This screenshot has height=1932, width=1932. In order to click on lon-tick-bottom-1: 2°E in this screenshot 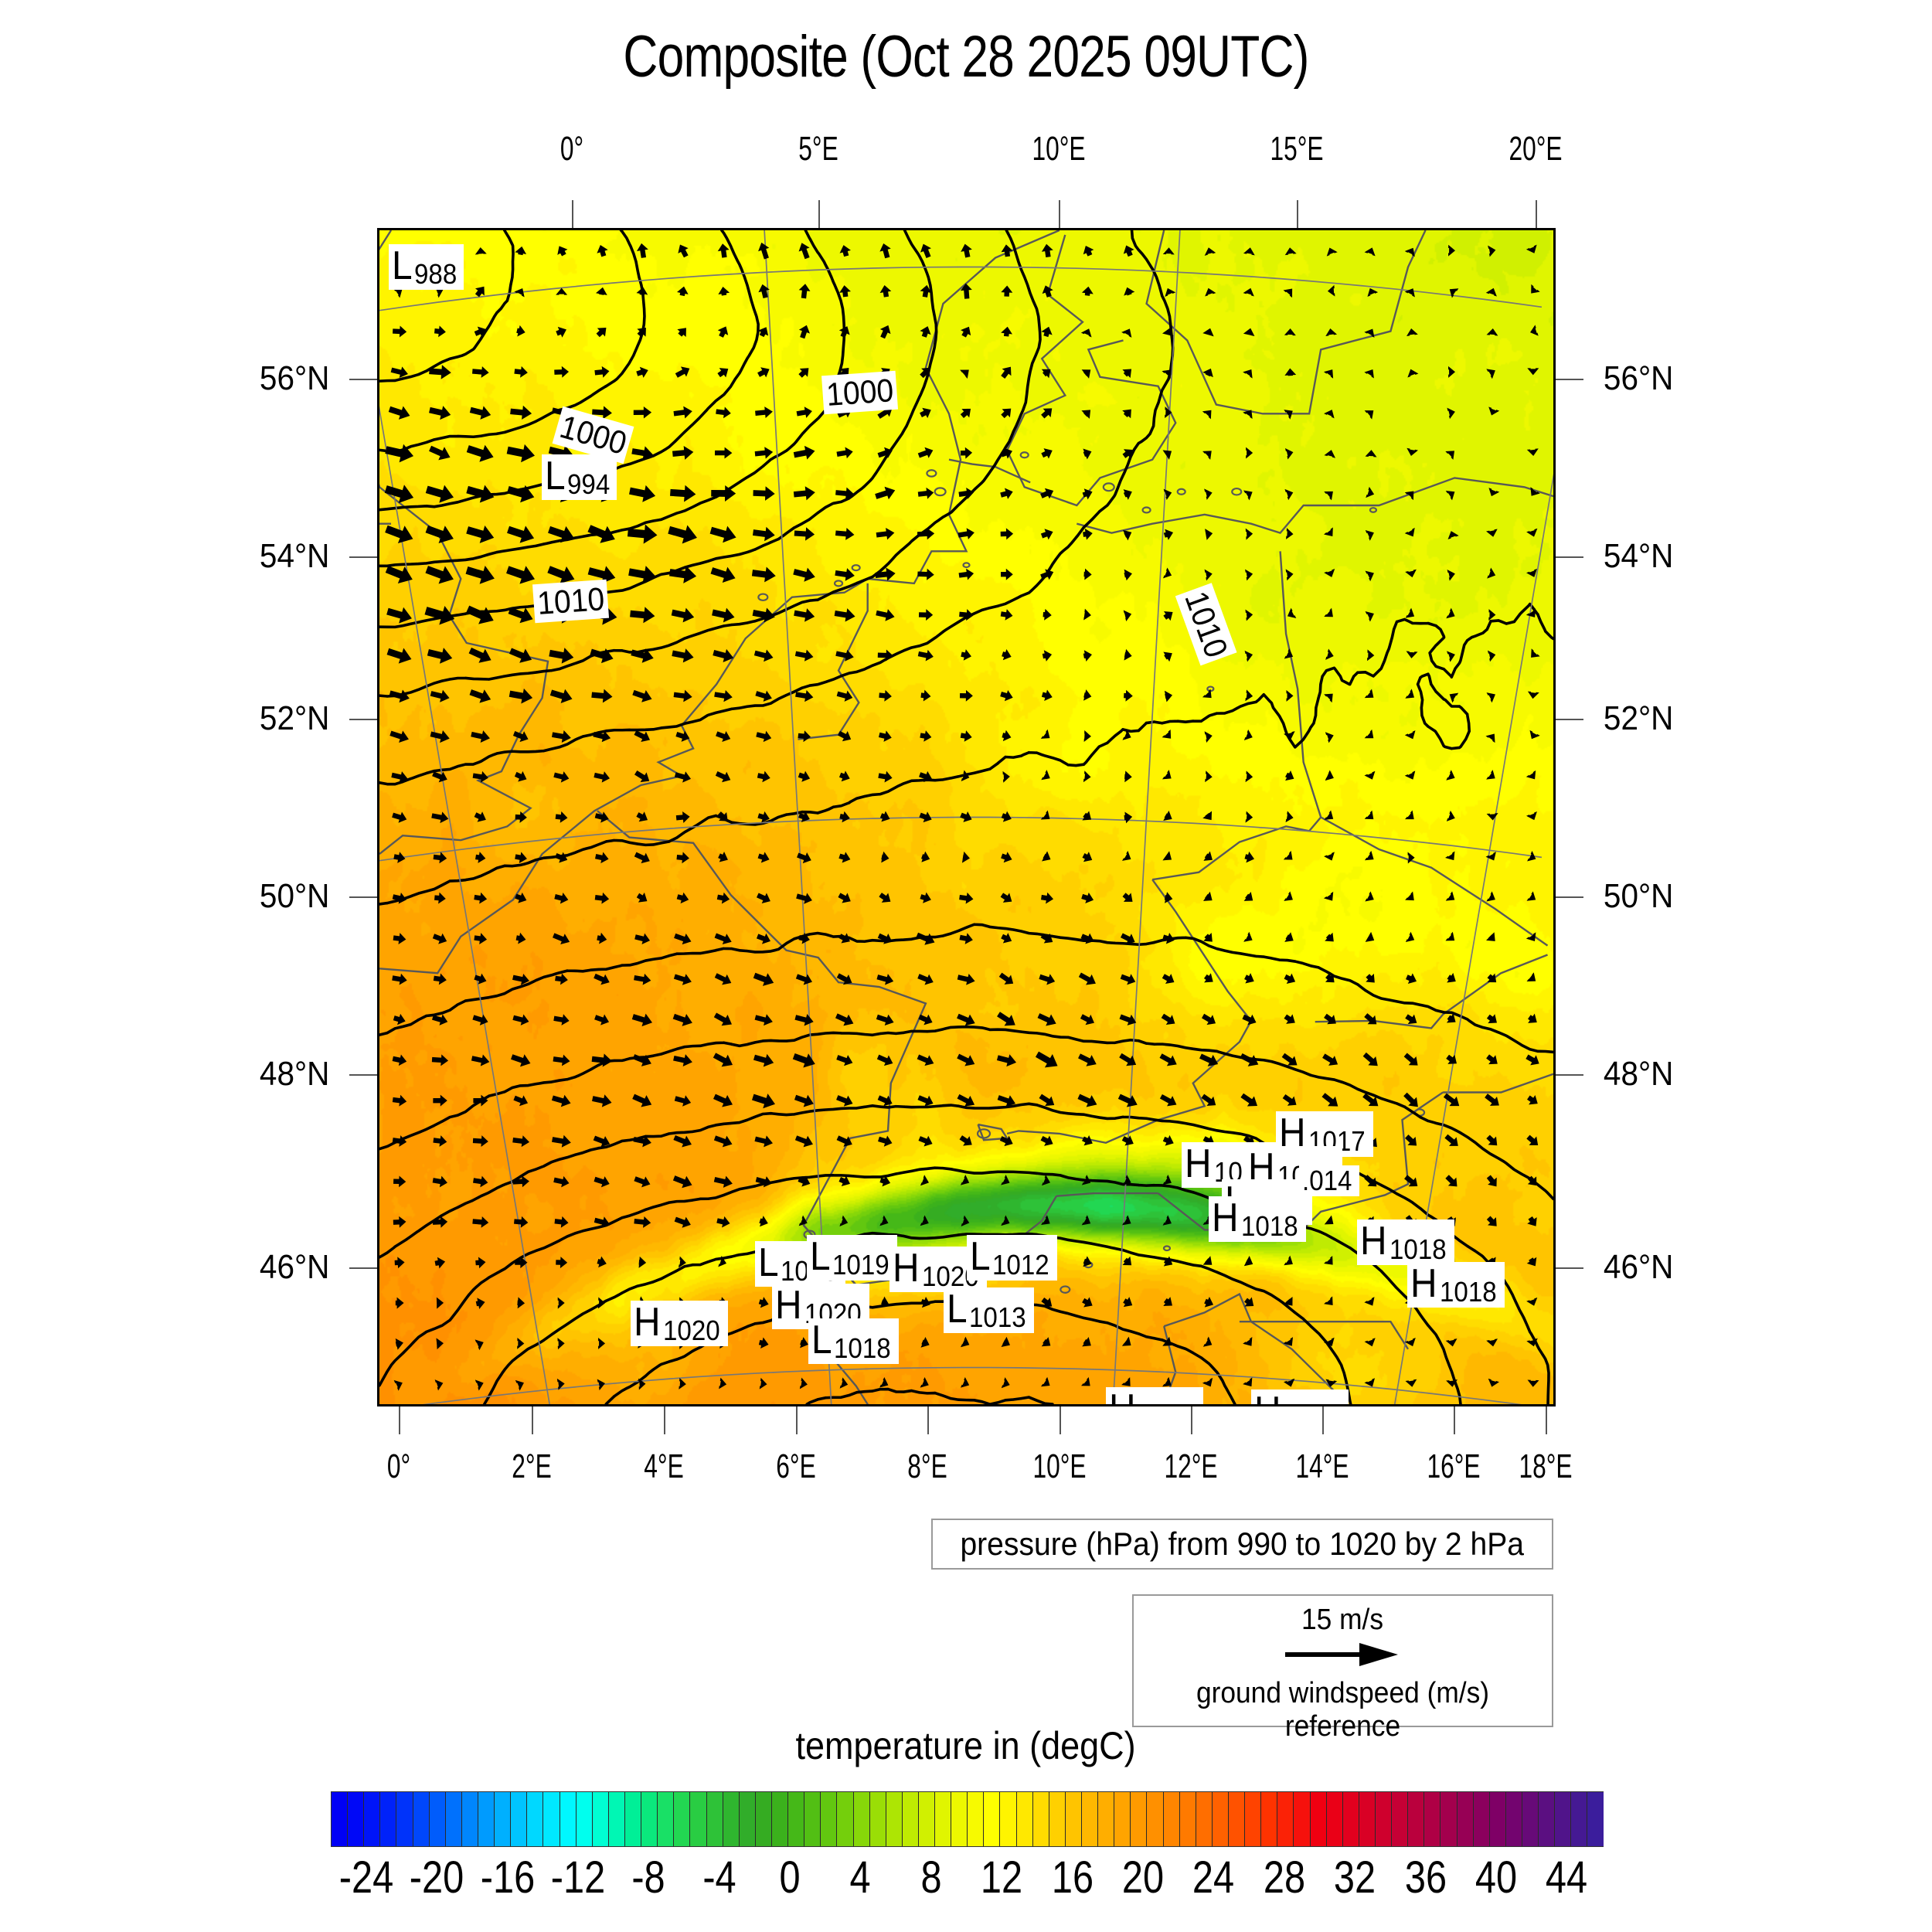, I will do `click(532, 1466)`.